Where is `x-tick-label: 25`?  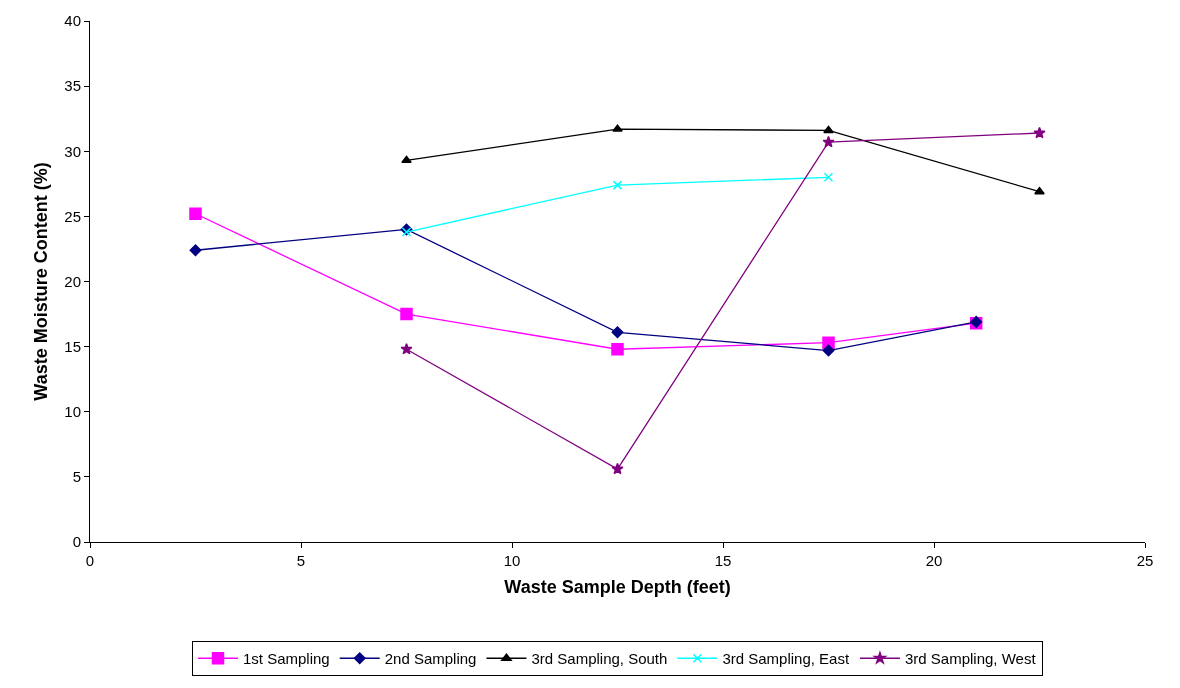 x-tick-label: 25 is located at coordinates (1145, 560).